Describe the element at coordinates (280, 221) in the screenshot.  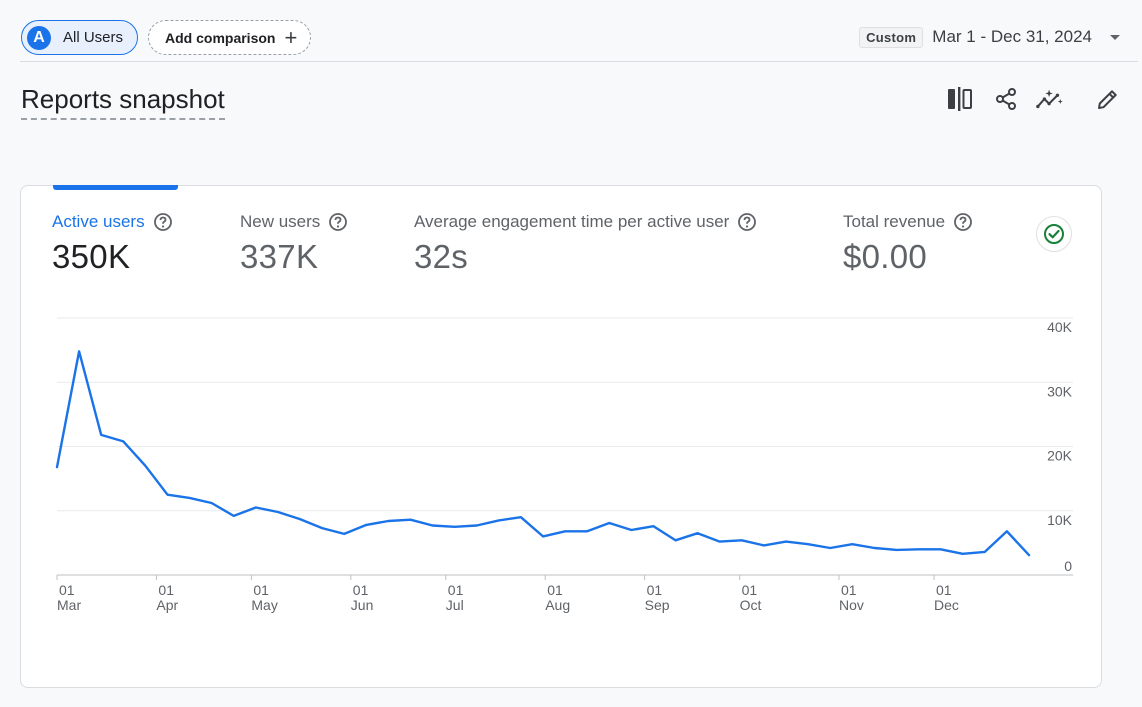
I see `metric-label: New users` at that location.